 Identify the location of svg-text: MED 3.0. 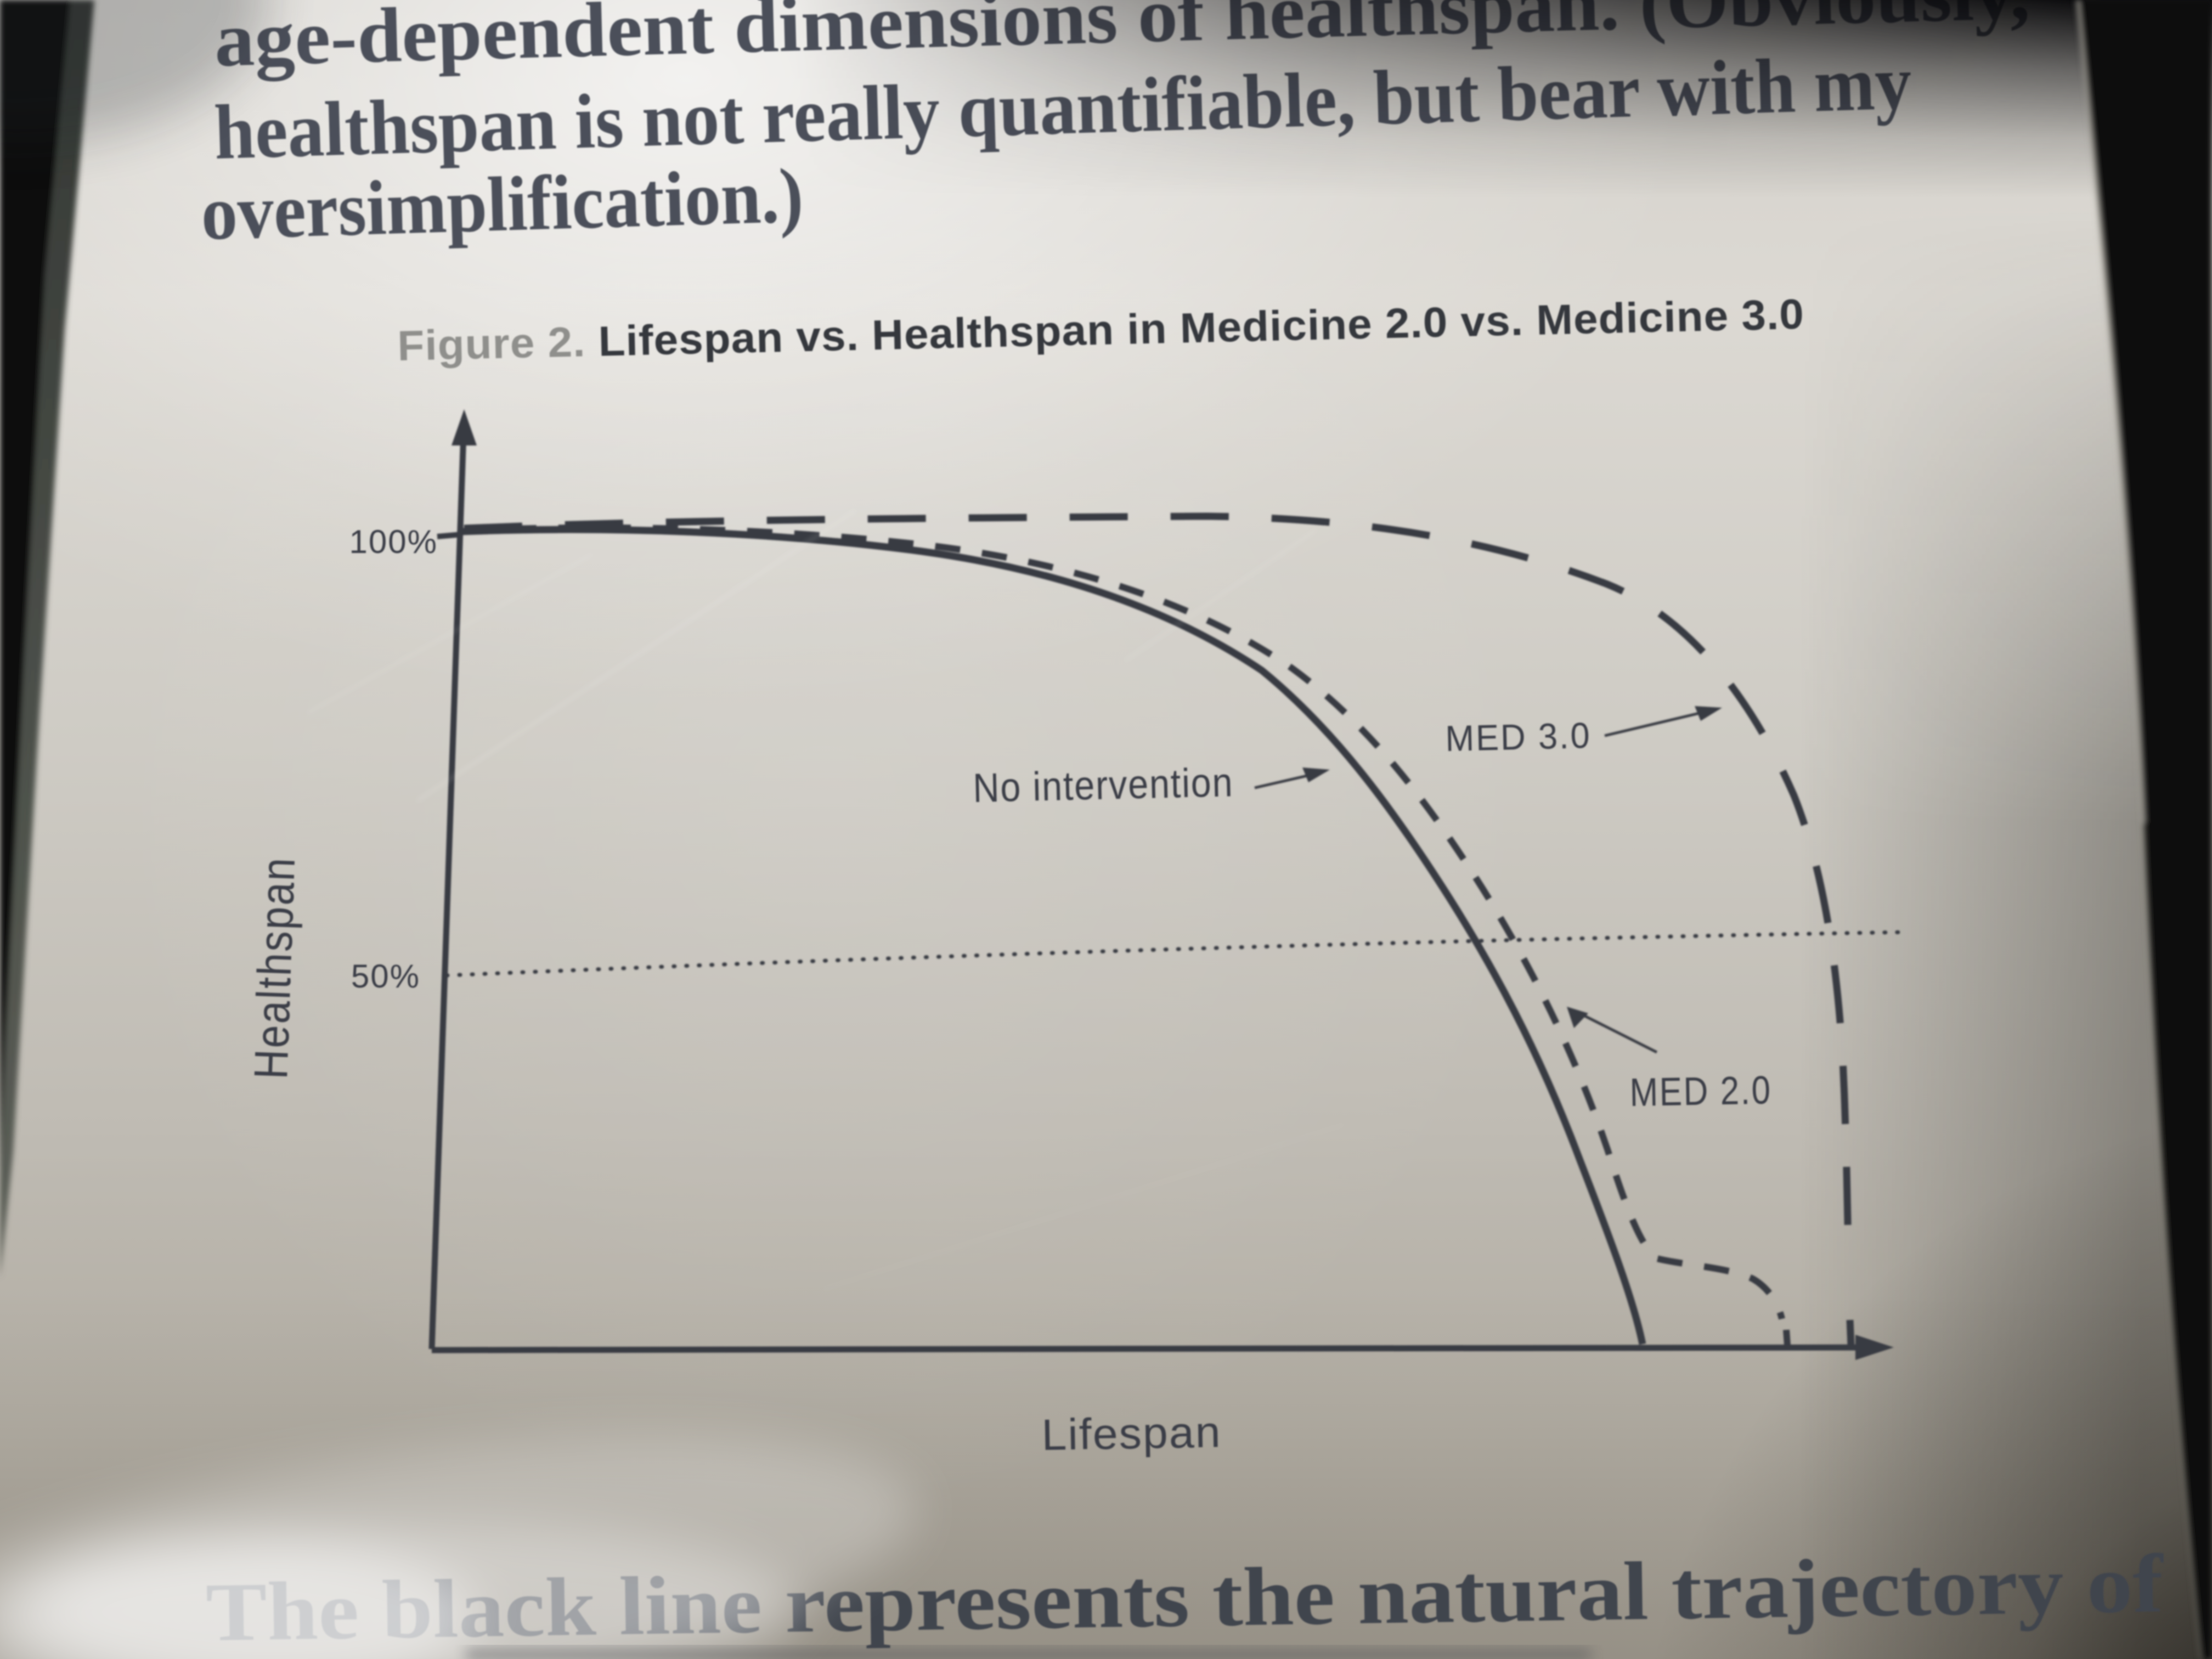
(1518, 737).